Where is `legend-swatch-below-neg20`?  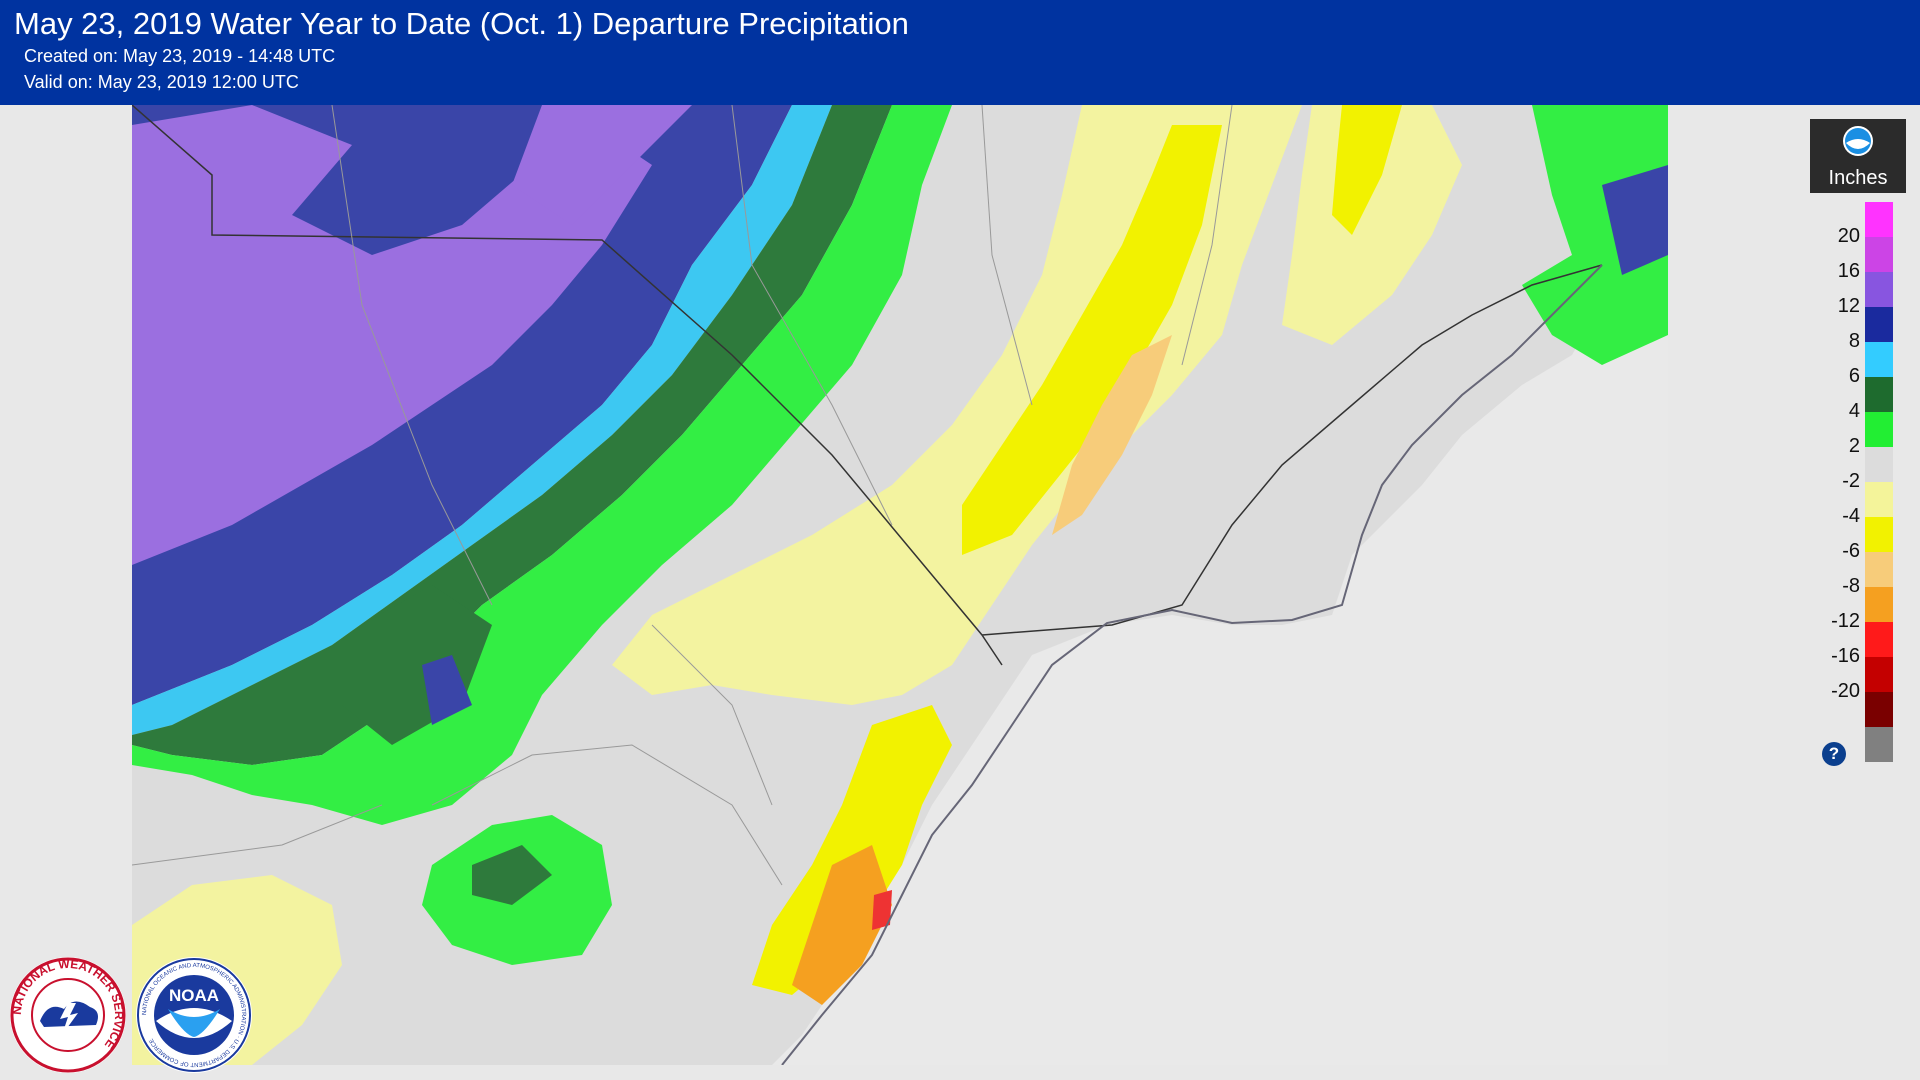 legend-swatch-below-neg20 is located at coordinates (1879, 709).